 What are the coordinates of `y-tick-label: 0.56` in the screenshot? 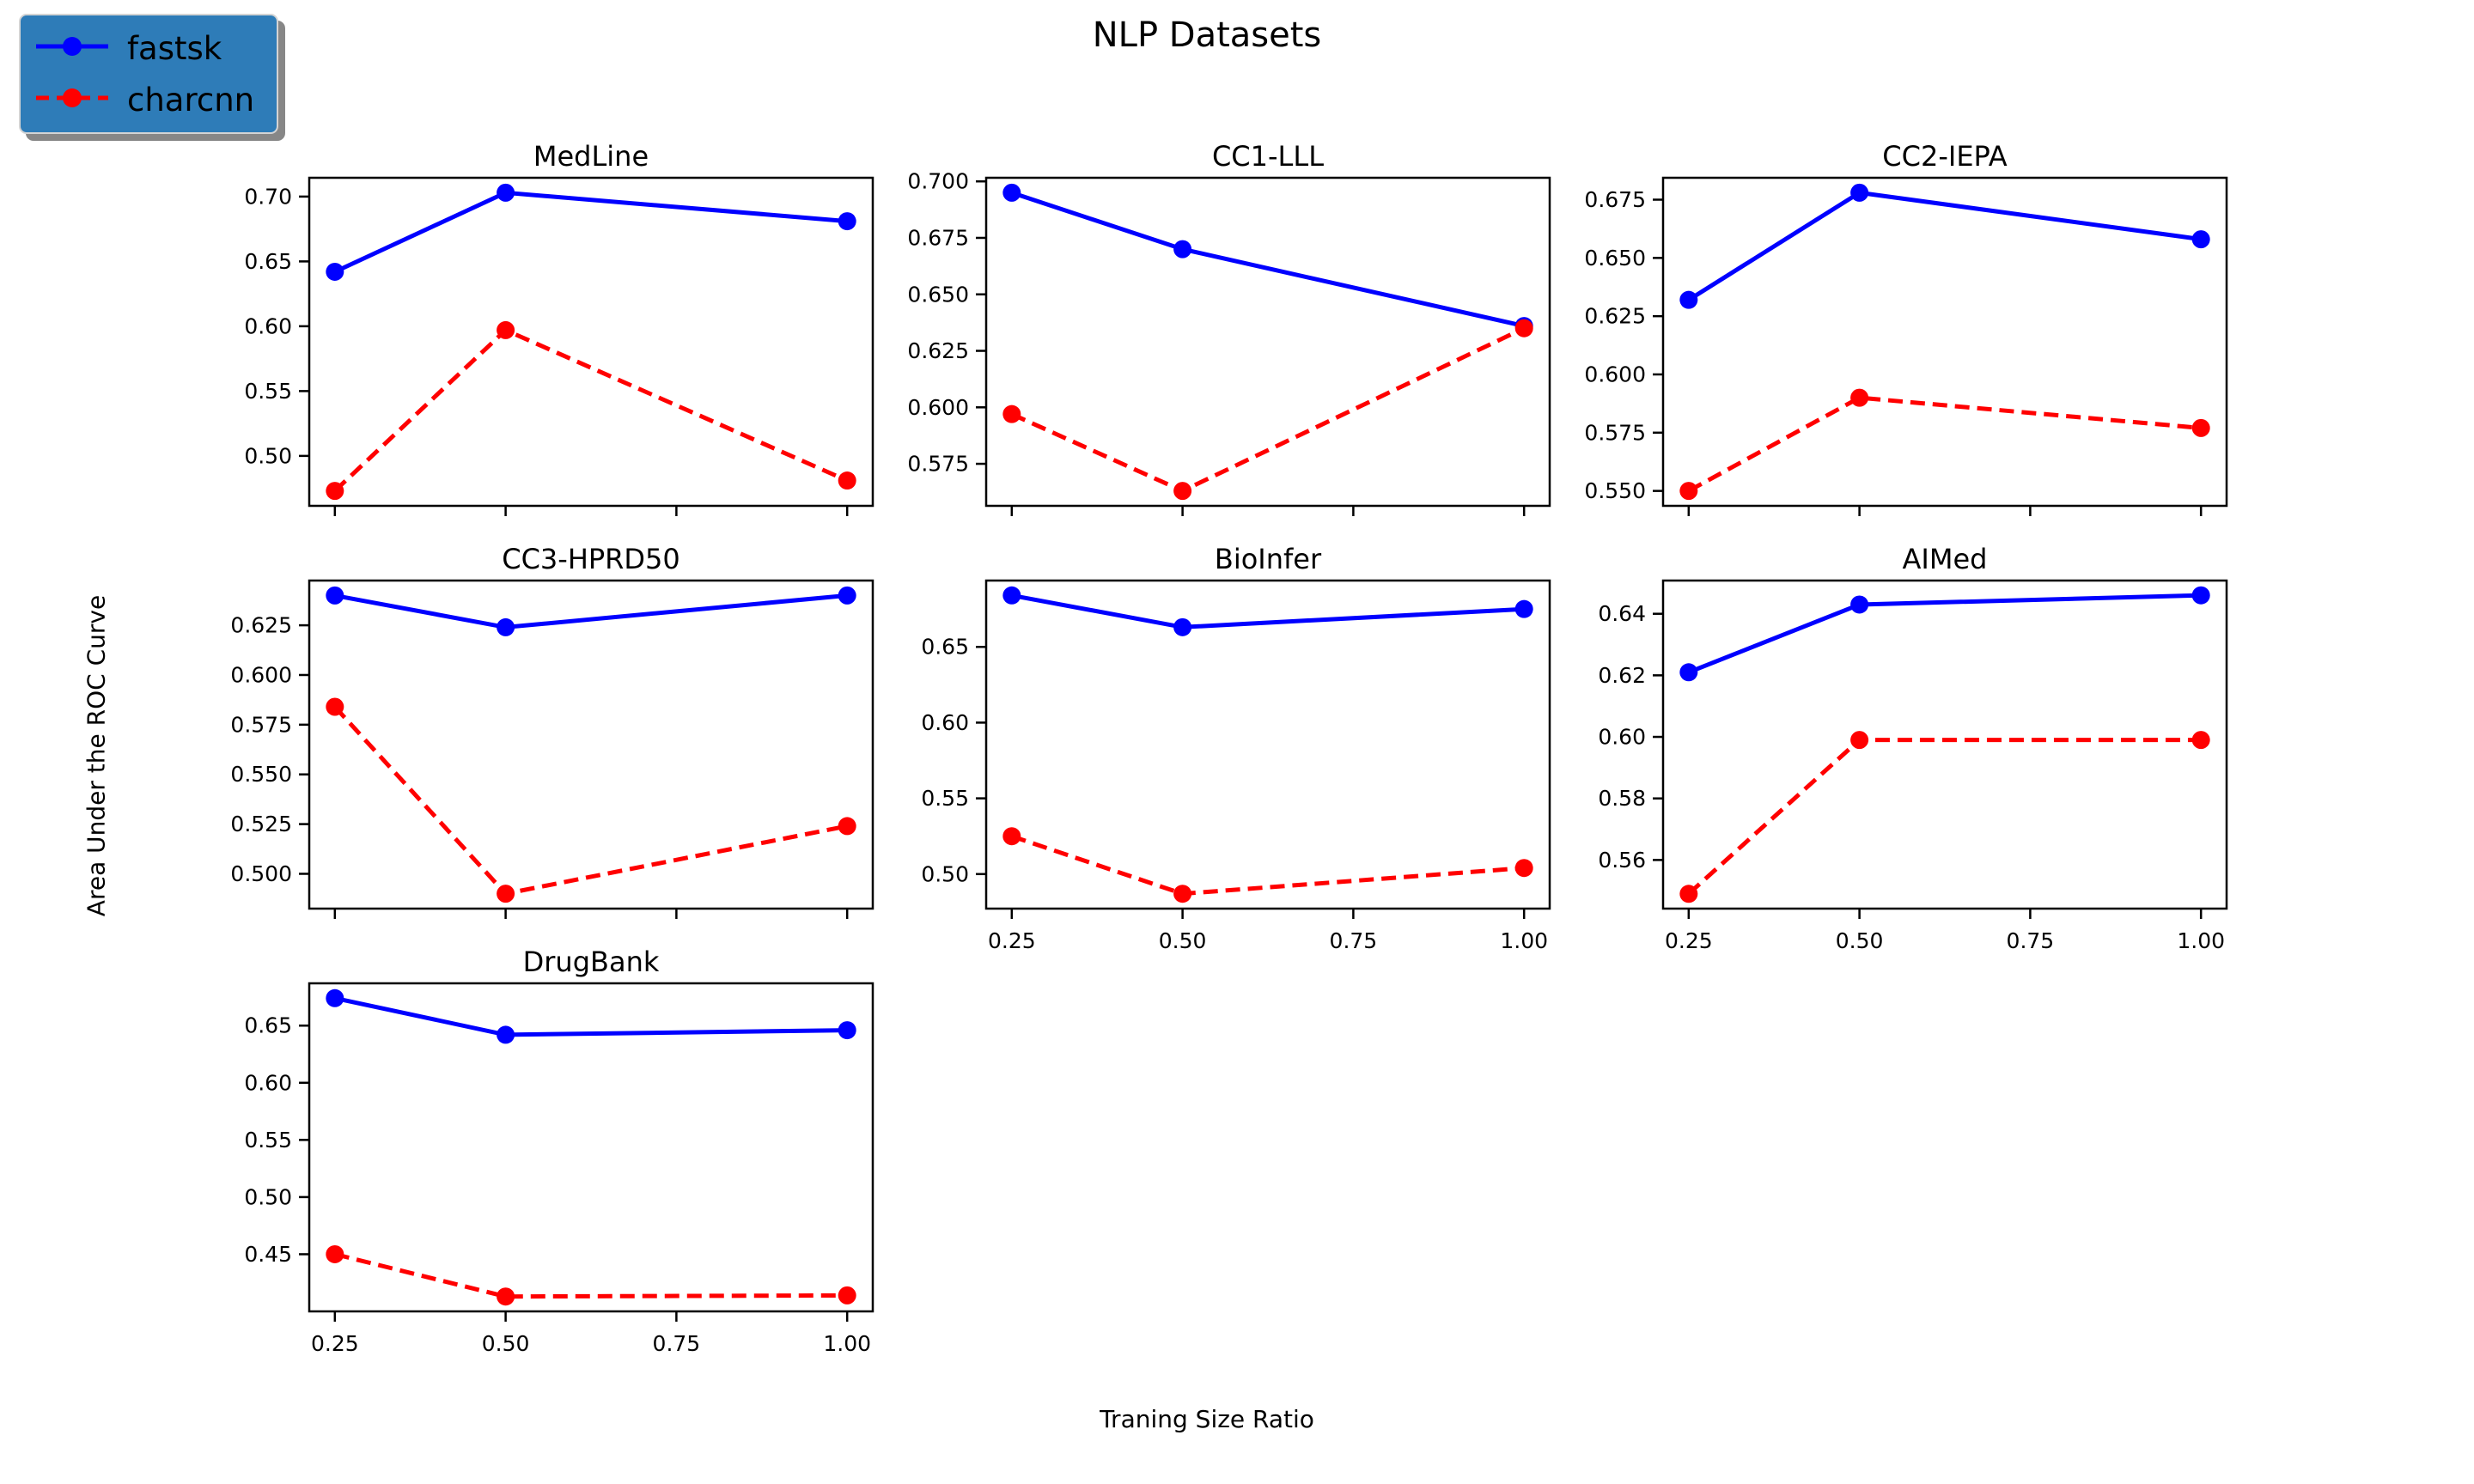 It's located at (1622, 860).